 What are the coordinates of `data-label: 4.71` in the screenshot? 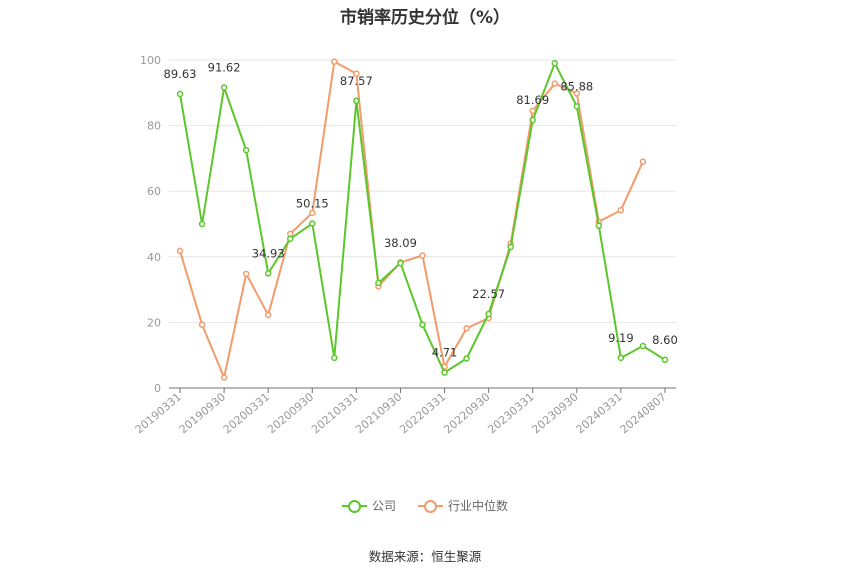 It's located at (445, 353).